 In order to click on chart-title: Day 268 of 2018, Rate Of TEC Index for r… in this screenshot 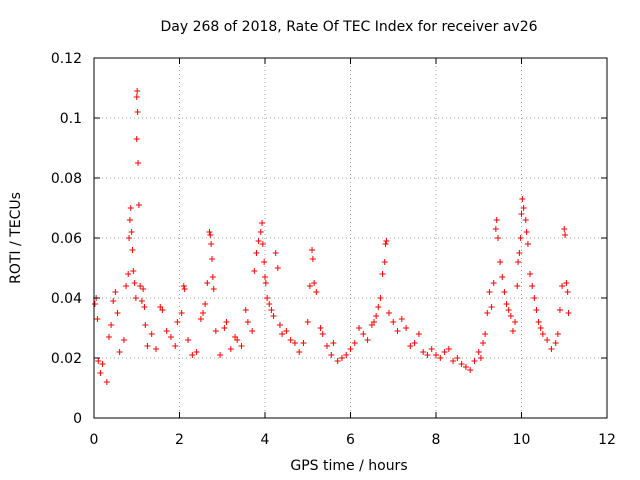, I will do `click(348, 27)`.